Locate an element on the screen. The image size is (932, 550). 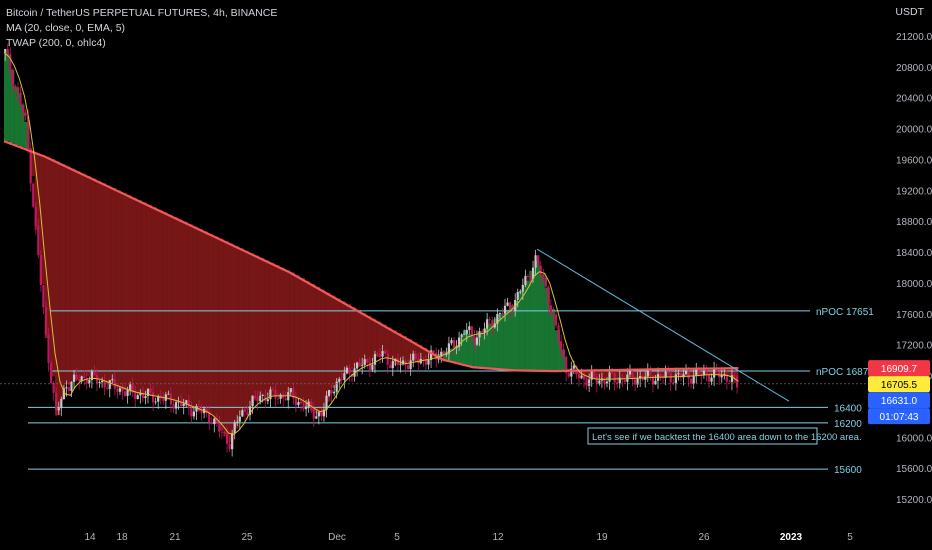
x-tick-label: 21 is located at coordinates (175, 537).